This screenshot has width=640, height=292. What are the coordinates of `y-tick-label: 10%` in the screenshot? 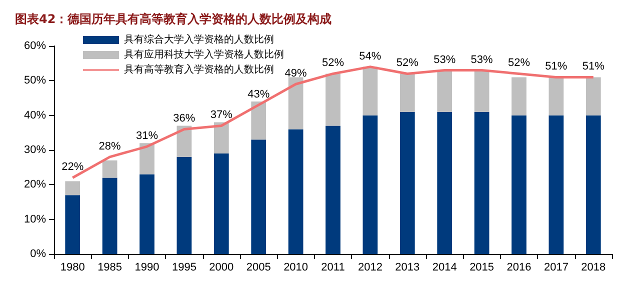 It's located at (35, 219).